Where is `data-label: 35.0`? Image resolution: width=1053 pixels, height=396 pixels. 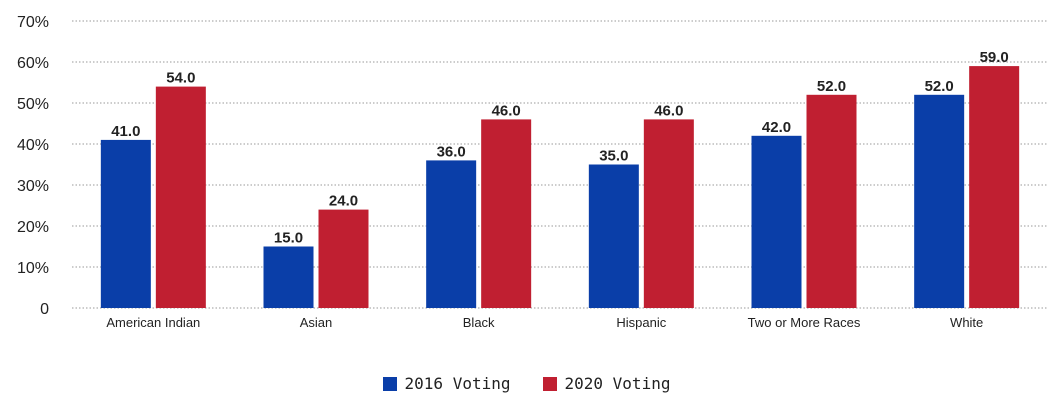
data-label: 35.0 is located at coordinates (613, 156).